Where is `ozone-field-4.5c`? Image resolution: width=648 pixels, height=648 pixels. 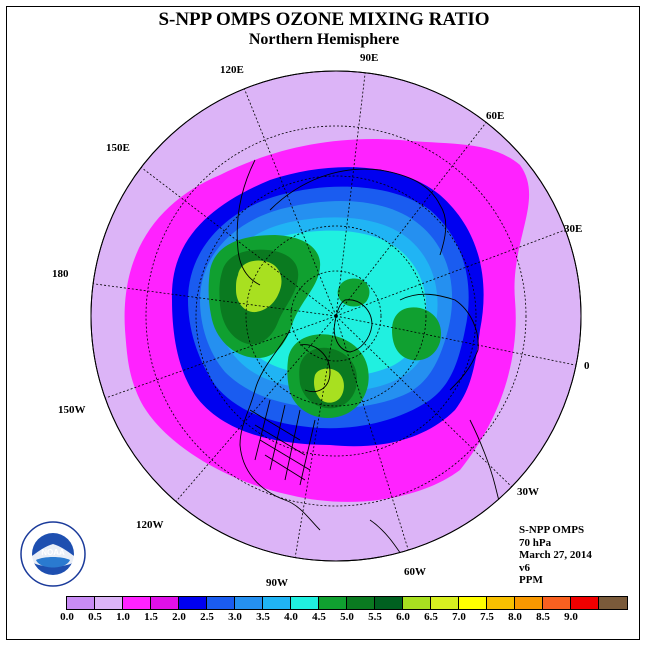 ozone-field-4.5c is located at coordinates (417, 334).